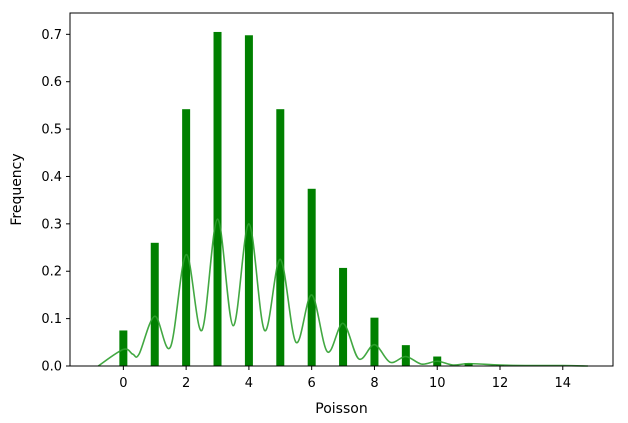 This screenshot has height=423, width=628. Describe the element at coordinates (51, 319) in the screenshot. I see `y-tick-label: 0.1` at that location.